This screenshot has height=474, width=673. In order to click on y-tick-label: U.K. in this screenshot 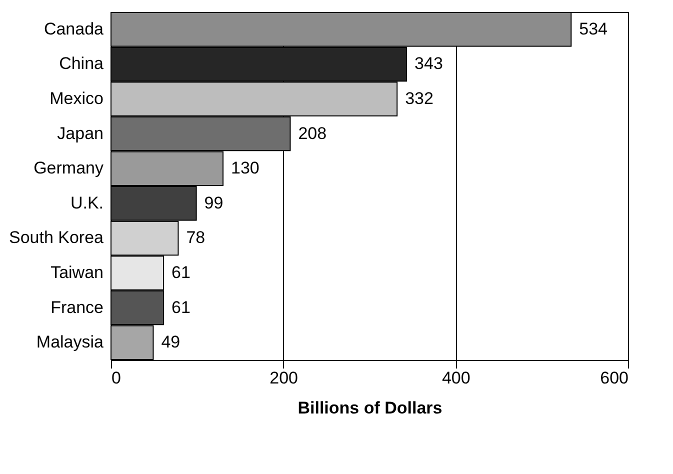, I will do `click(87, 202)`.